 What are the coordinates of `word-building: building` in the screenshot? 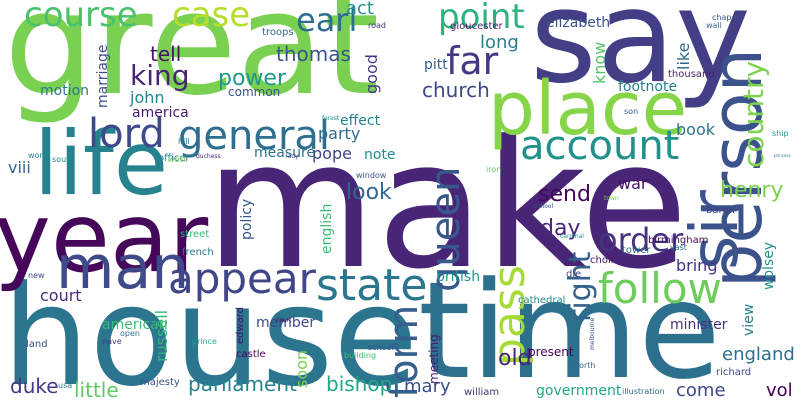 It's located at (360, 355).